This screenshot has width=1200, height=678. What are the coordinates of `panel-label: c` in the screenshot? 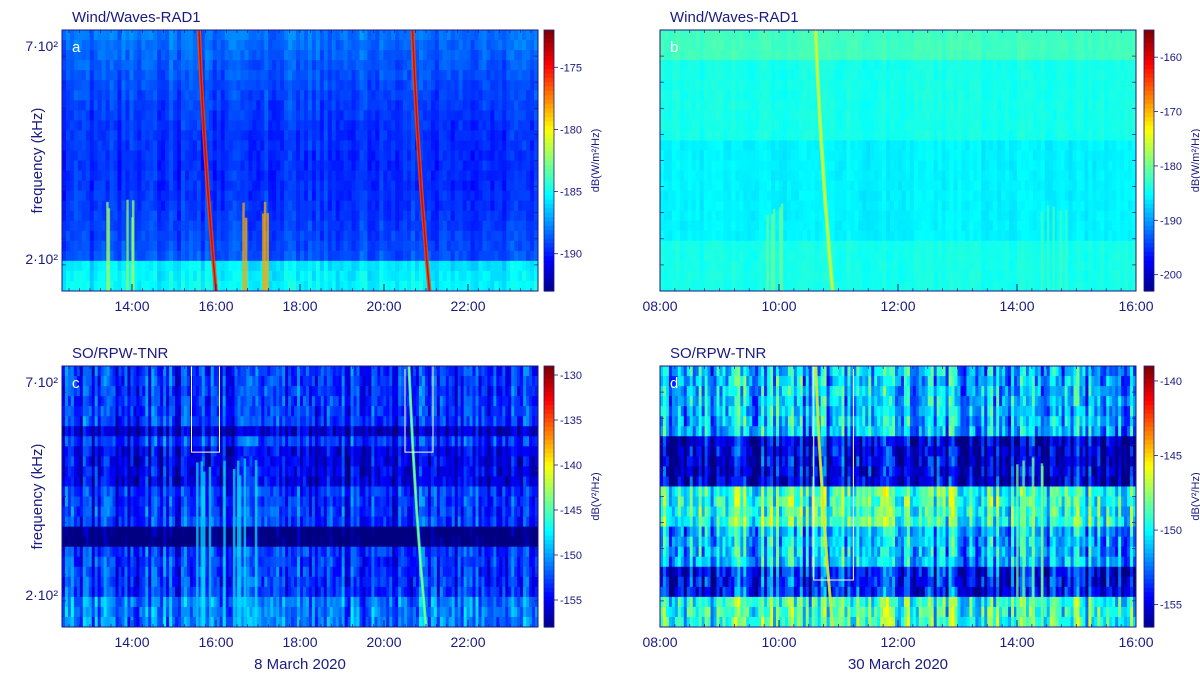 It's located at (76, 383).